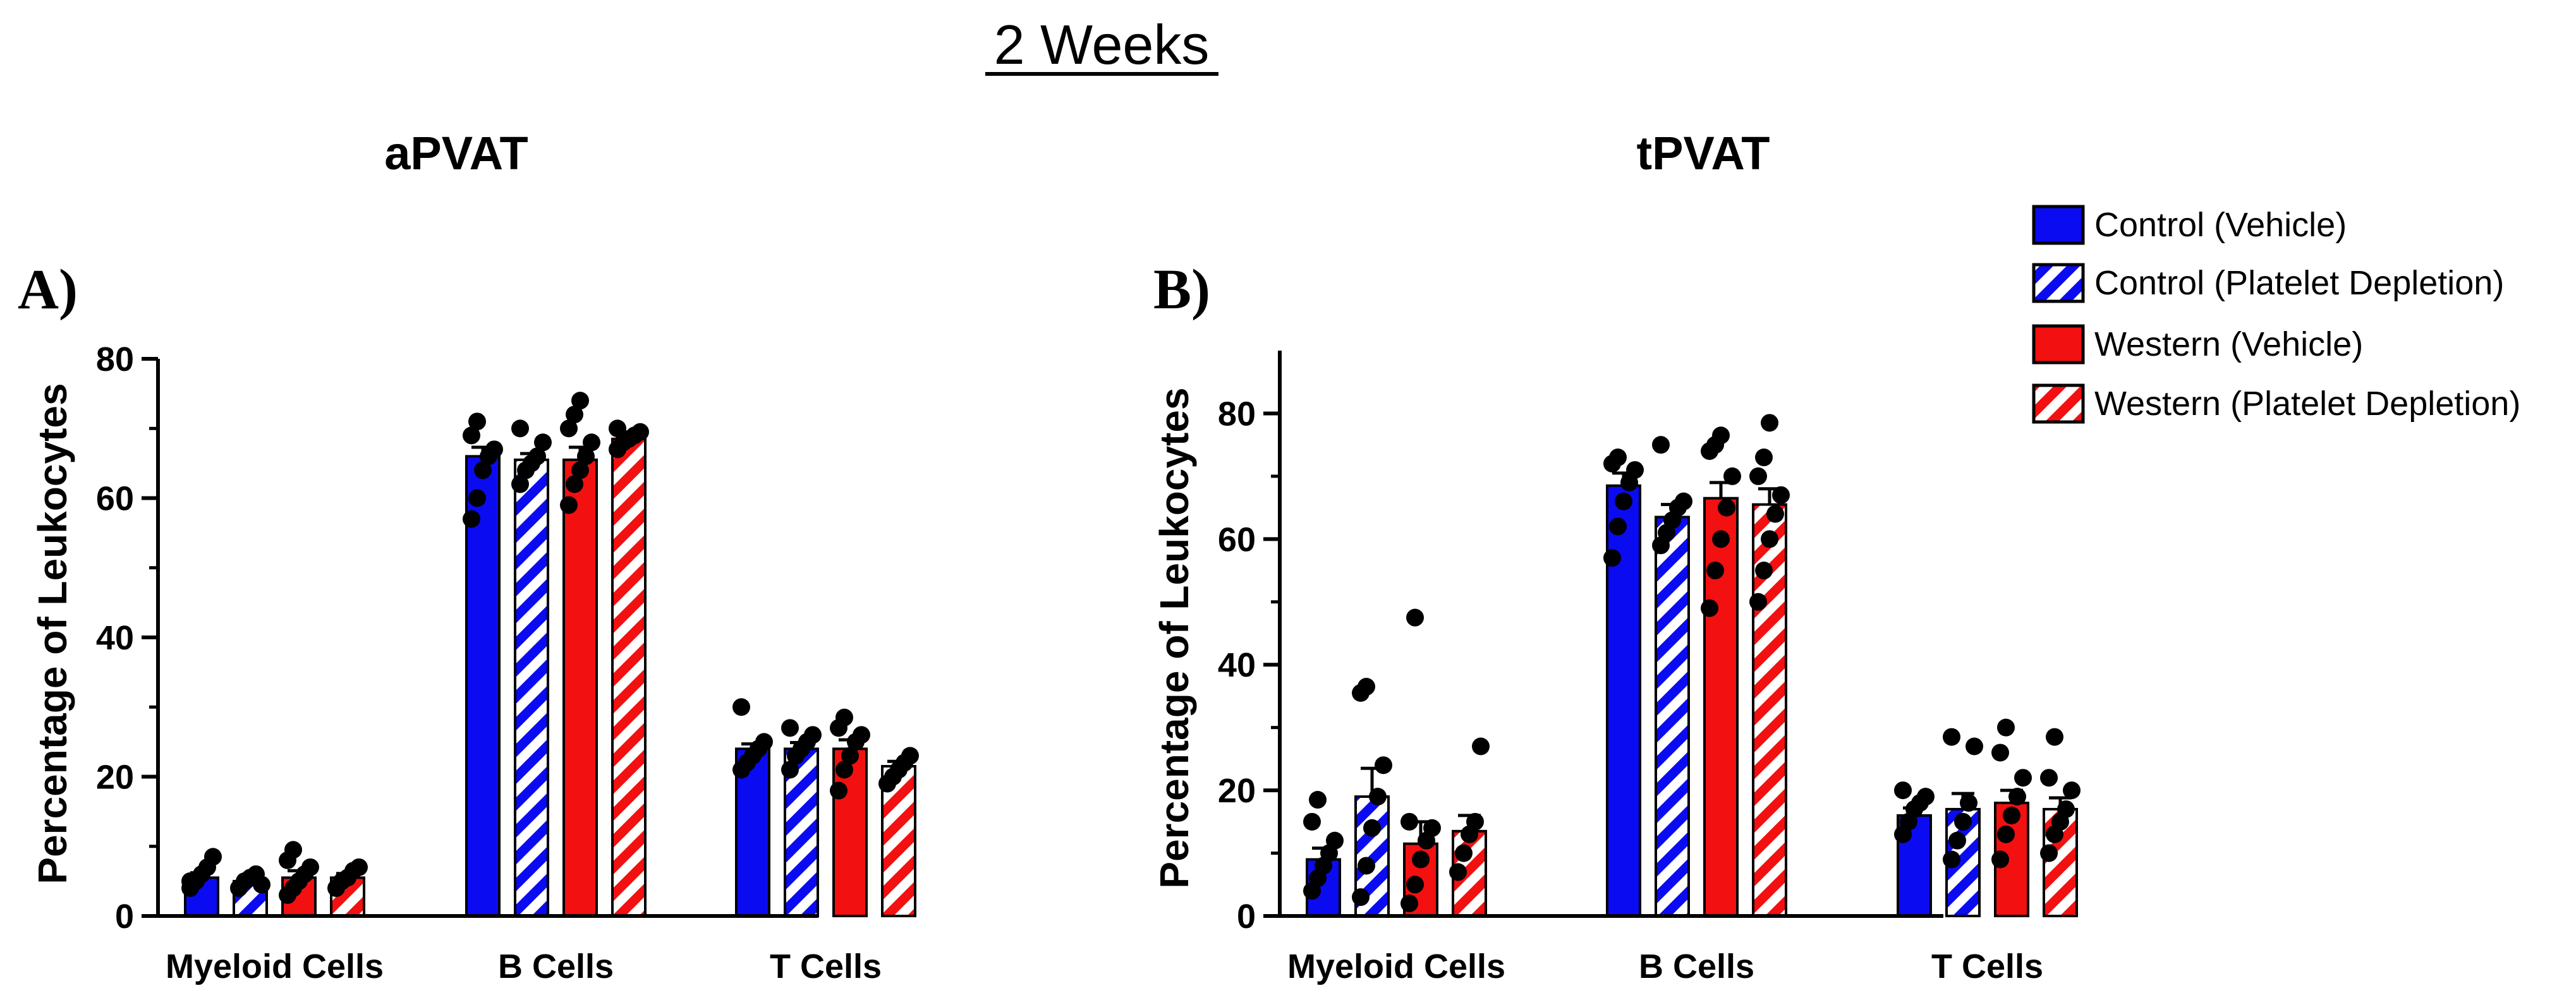 The width and height of the screenshot is (2576, 1000). What do you see at coordinates (531, 687) in the screenshot?
I see `panel-a-bar-b-cells-control-platelet-depletion` at bounding box center [531, 687].